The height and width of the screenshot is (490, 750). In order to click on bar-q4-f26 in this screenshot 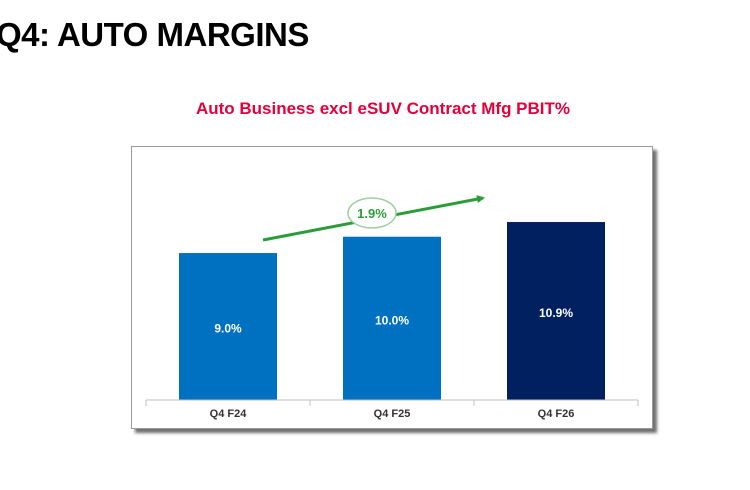, I will do `click(556, 311)`.